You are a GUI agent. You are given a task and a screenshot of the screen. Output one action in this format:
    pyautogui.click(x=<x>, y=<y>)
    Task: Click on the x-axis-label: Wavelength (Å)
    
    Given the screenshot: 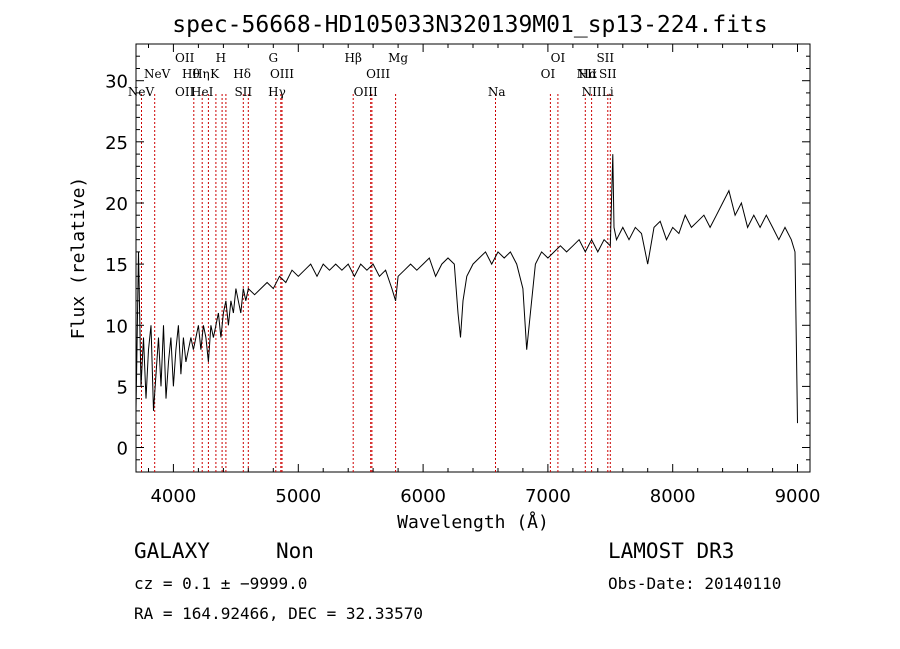 What is the action you would take?
    pyautogui.click(x=473, y=522)
    